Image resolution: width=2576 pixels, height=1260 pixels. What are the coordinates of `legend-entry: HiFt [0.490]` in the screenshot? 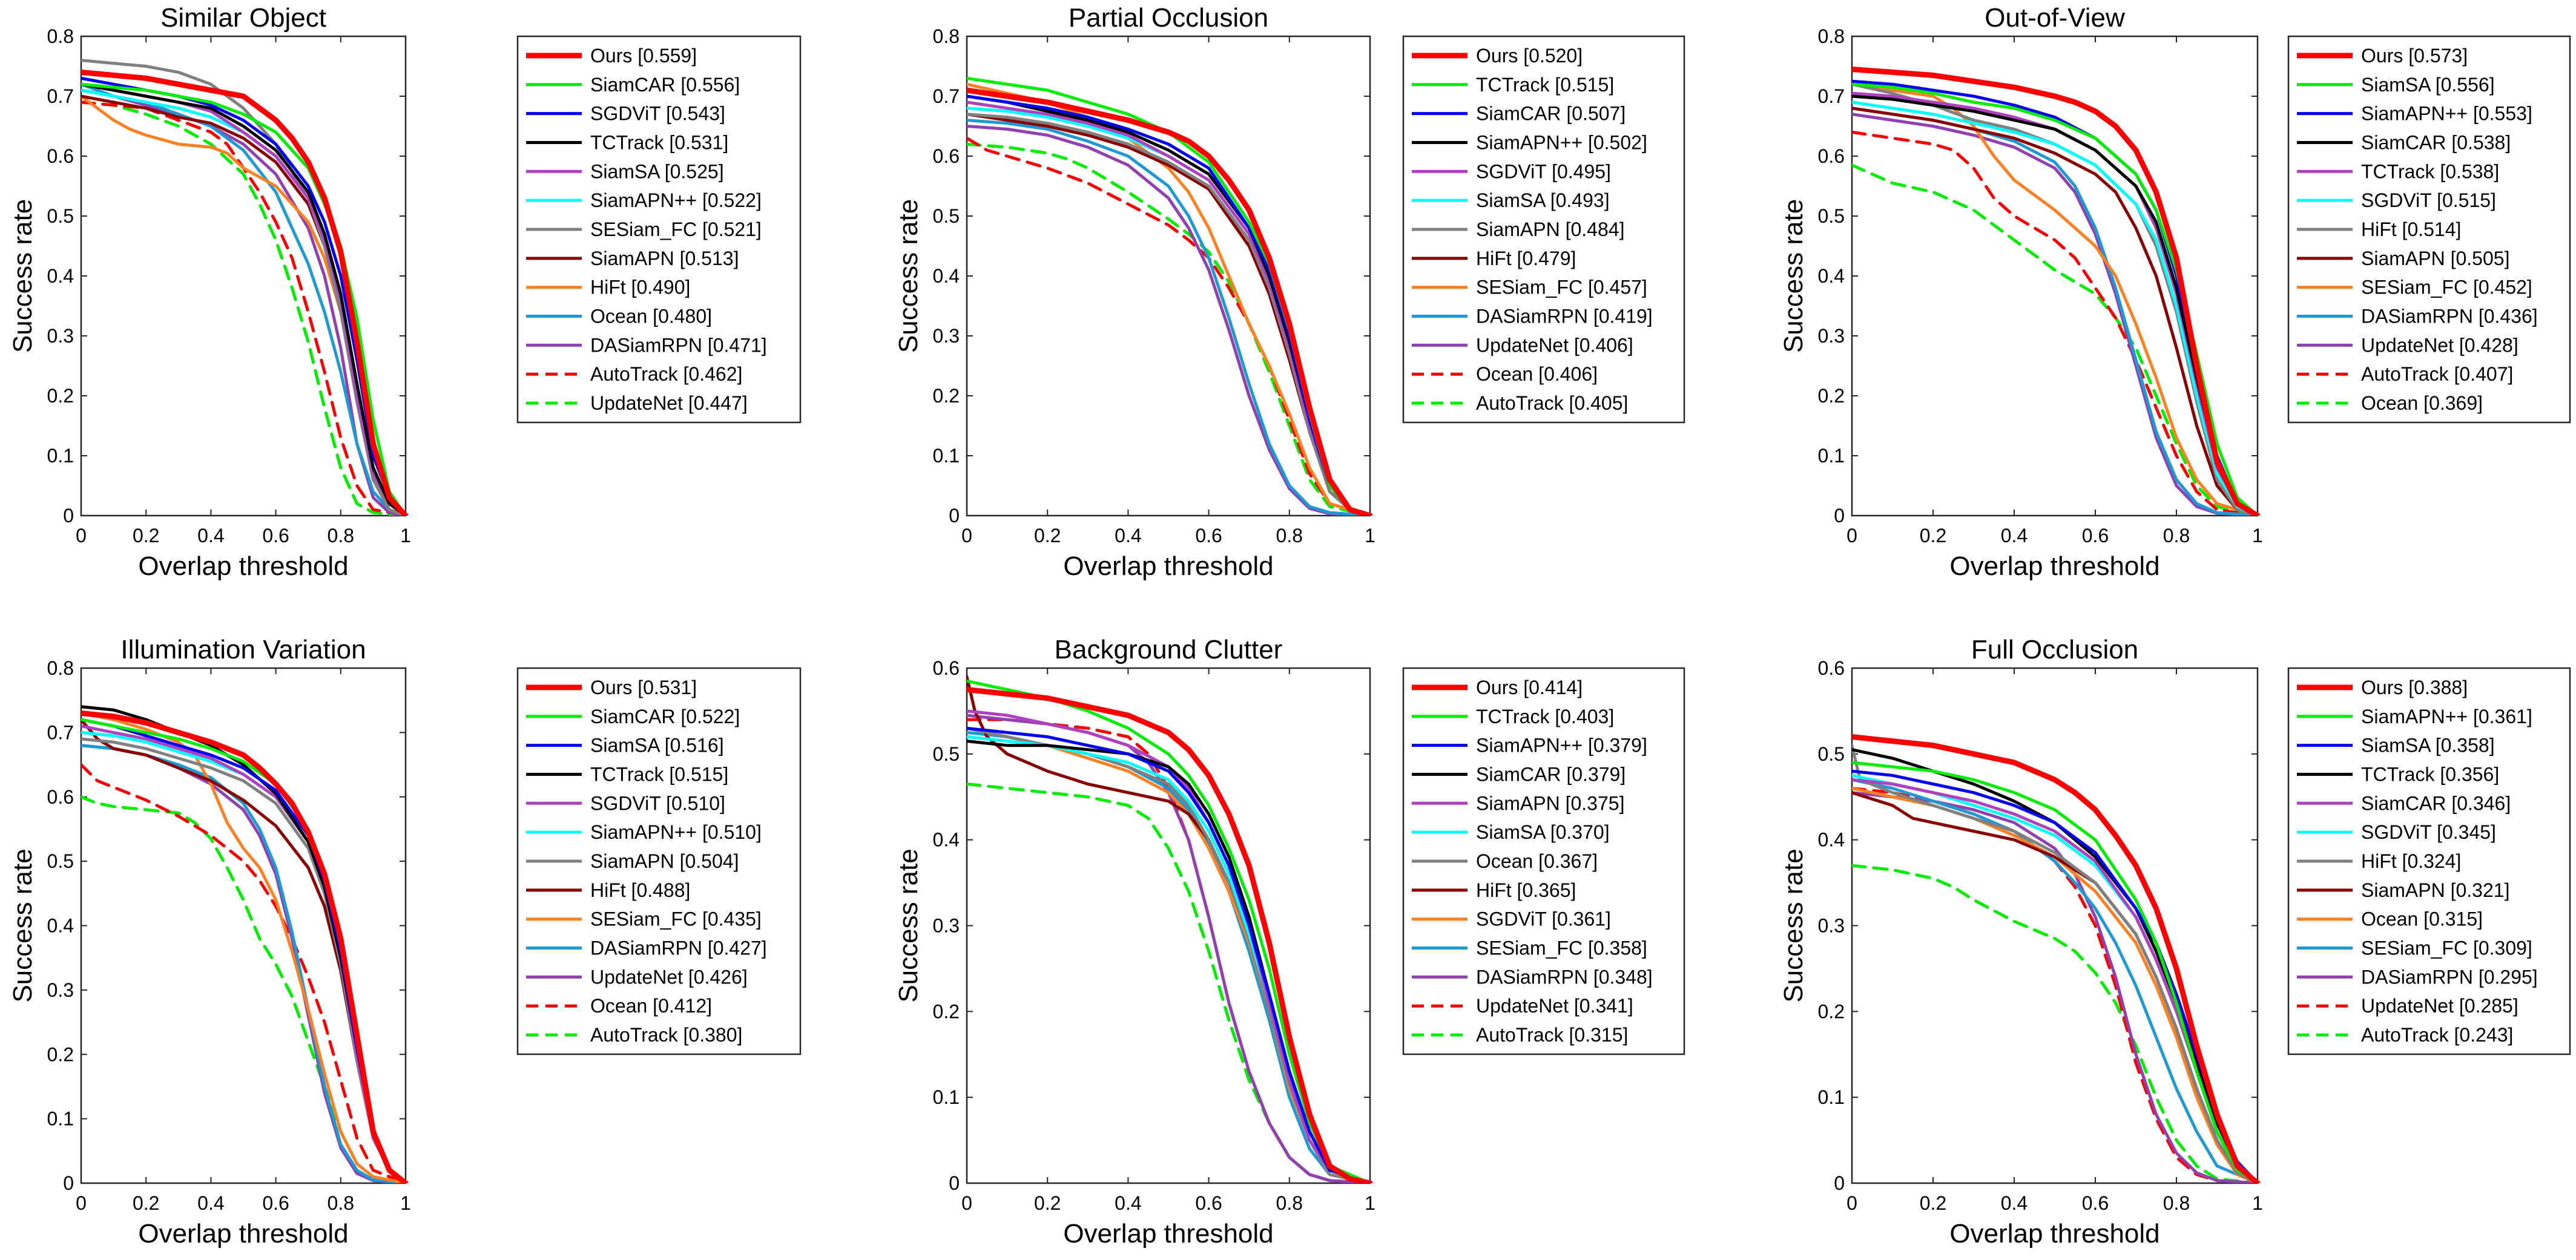 It's located at (640, 287).